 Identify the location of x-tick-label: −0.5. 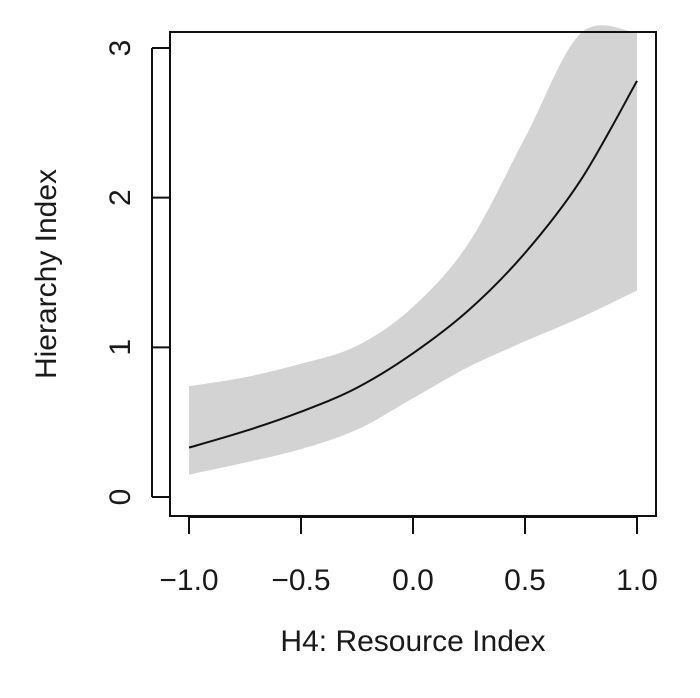
(300, 580).